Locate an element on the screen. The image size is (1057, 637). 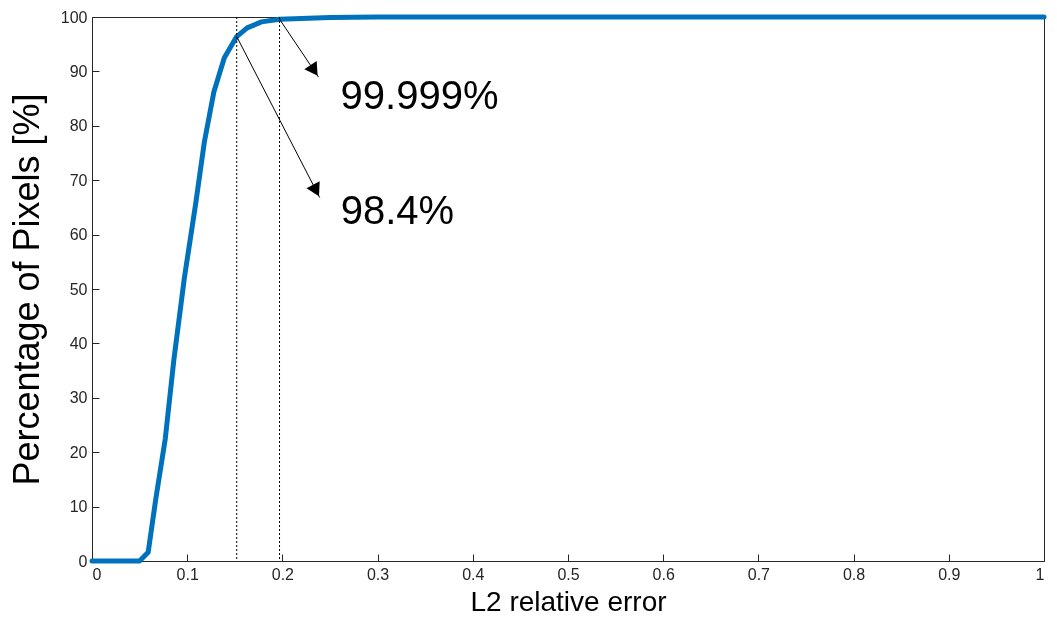
annotation: 99.999% is located at coordinates (419, 95).